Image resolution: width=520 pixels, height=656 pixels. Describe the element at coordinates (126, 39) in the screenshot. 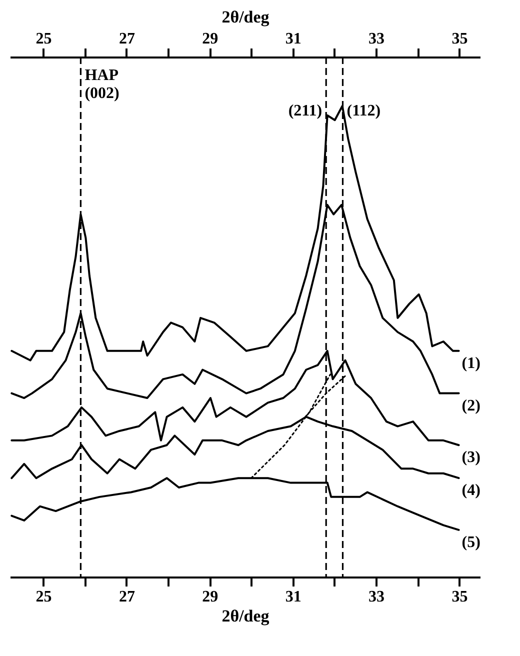

I see `x2-tick-label: 27` at that location.